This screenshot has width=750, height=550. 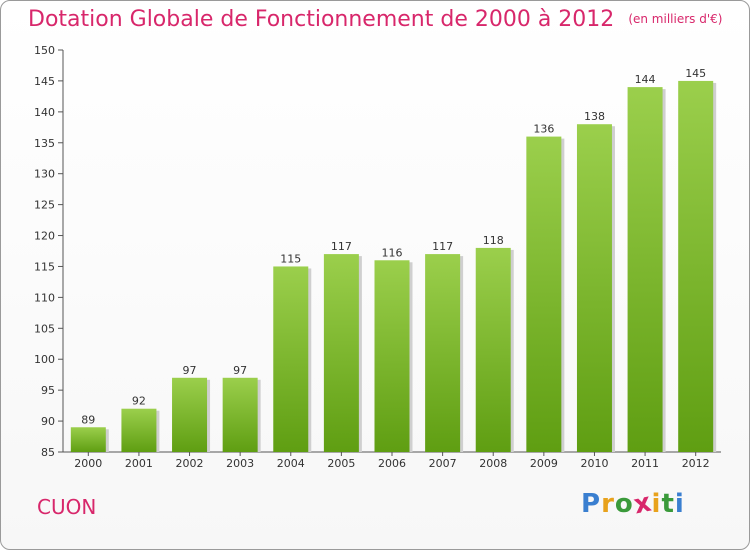 What do you see at coordinates (44, 205) in the screenshot?
I see `y-tick-label: 125` at bounding box center [44, 205].